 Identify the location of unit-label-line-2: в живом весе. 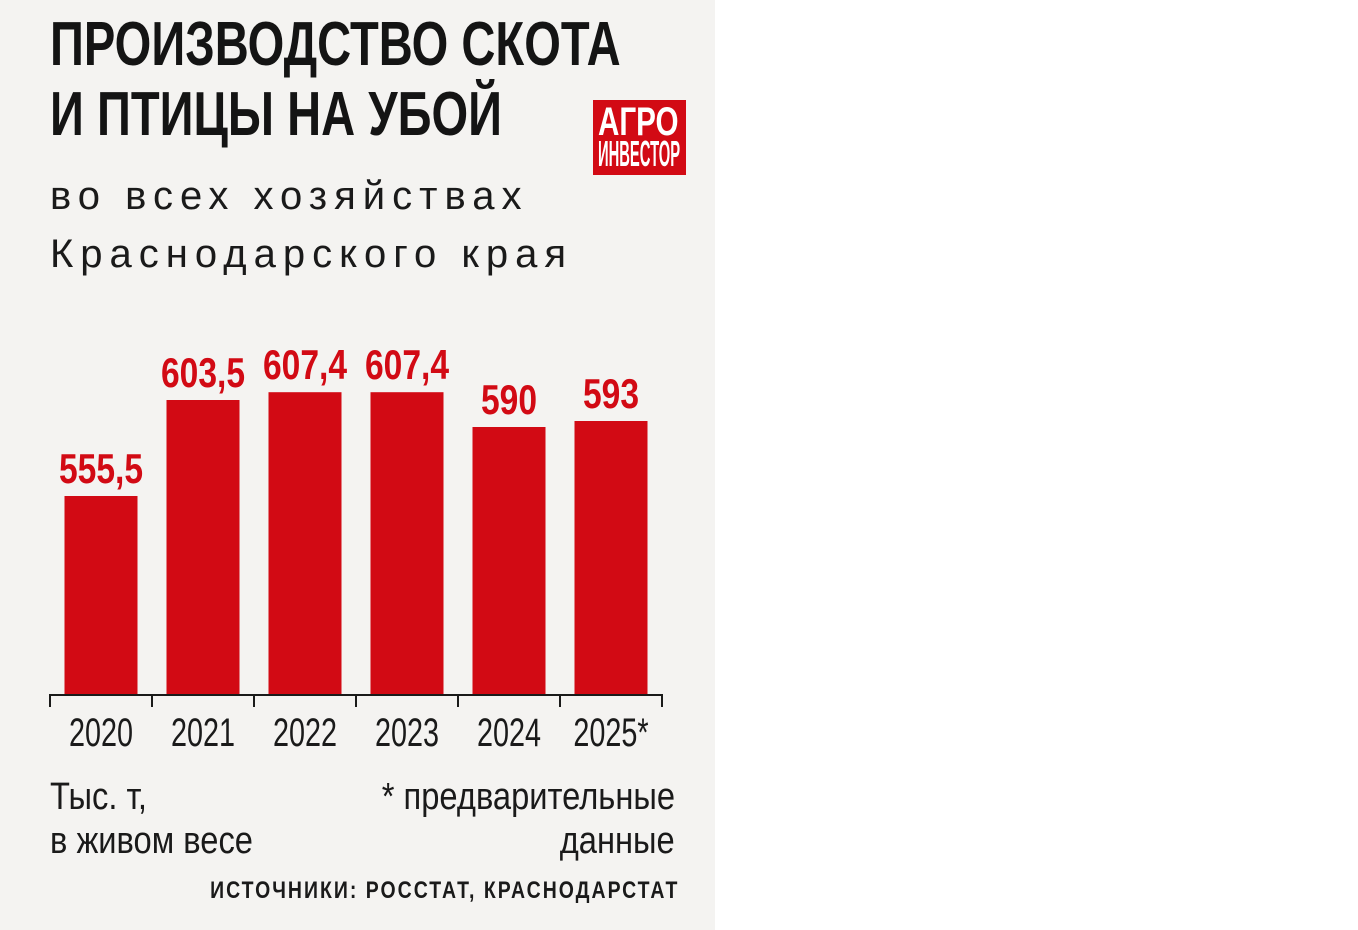
(168, 841).